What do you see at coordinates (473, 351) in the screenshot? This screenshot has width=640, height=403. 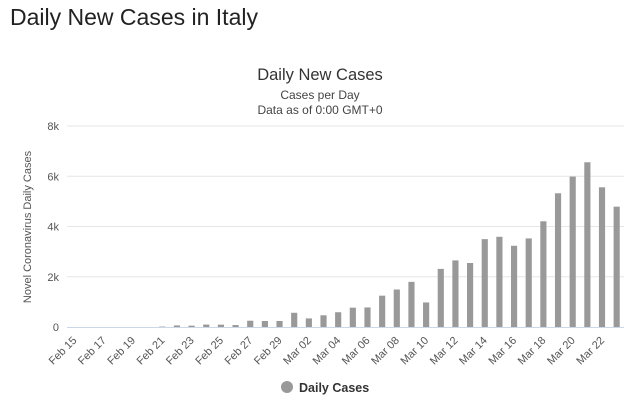 I see `x-tick-label: Mar 14` at bounding box center [473, 351].